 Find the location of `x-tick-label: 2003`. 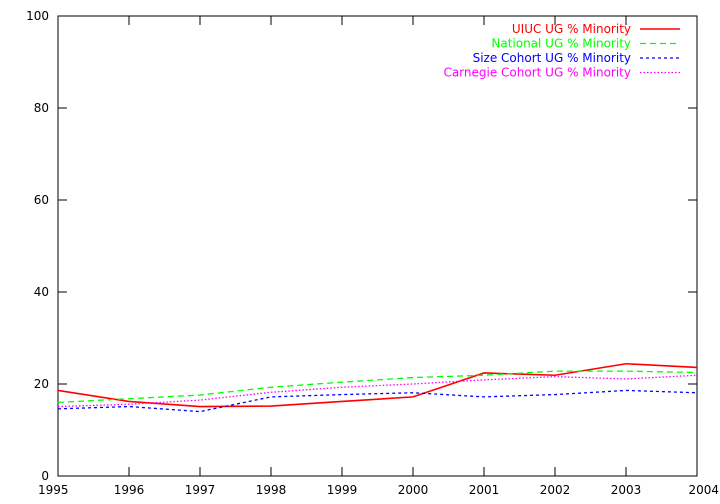

x-tick-label: 2003 is located at coordinates (626, 490).